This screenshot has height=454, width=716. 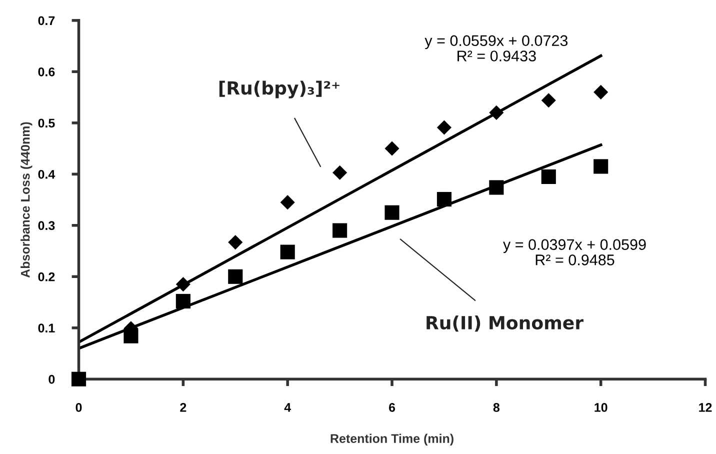 What do you see at coordinates (46, 277) in the screenshot?
I see `y-tick-label: 0.2` at bounding box center [46, 277].